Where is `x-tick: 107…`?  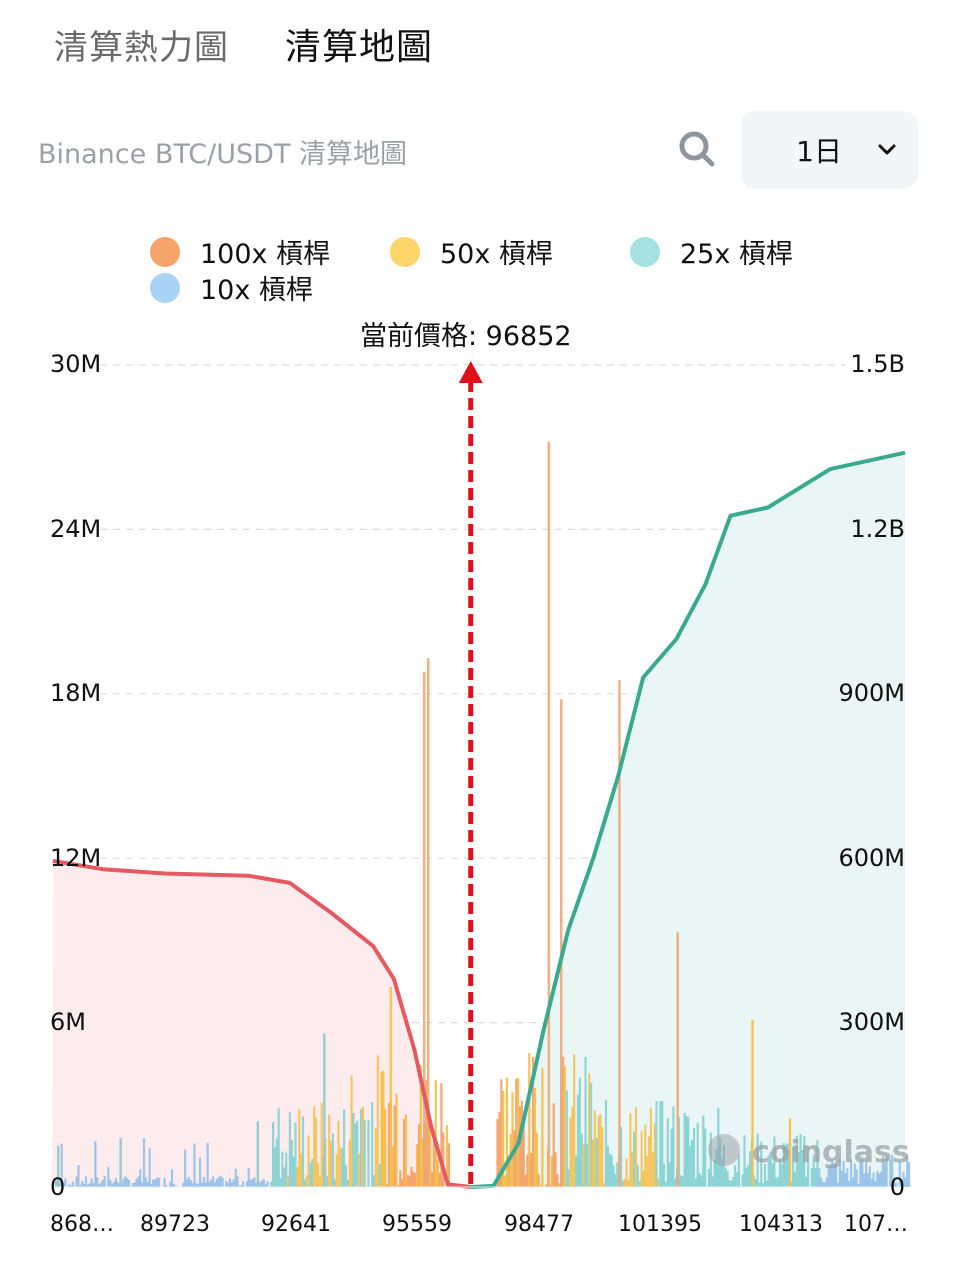 x-tick: 107… is located at coordinates (876, 1224).